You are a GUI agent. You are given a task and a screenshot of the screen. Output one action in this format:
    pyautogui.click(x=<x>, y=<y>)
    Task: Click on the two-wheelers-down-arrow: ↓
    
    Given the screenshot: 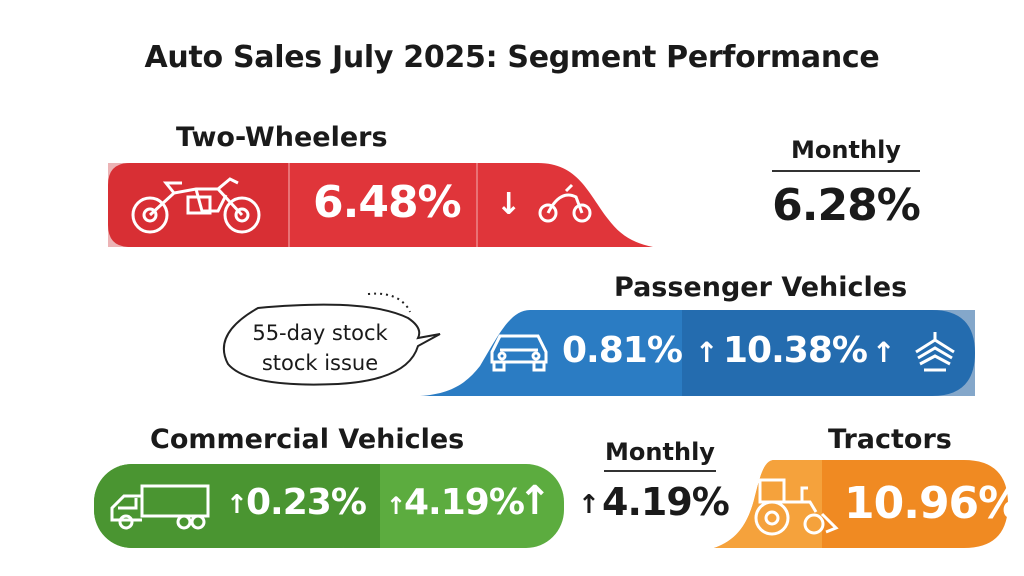 What is the action you would take?
    pyautogui.click(x=509, y=204)
    